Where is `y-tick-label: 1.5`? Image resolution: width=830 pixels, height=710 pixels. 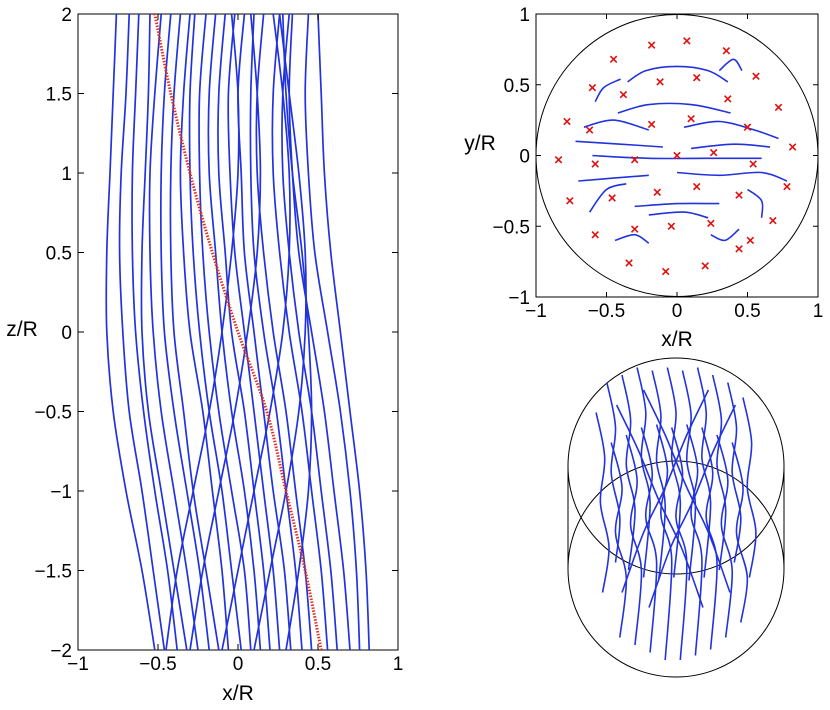
y-tick-label: 1.5 is located at coordinates (59, 95).